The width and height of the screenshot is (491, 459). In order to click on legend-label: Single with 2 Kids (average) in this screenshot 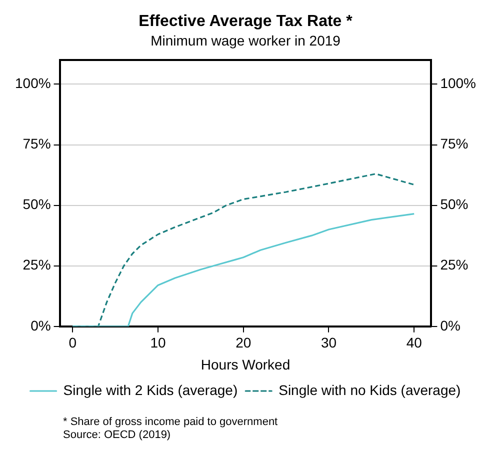, I will do `click(150, 390)`.